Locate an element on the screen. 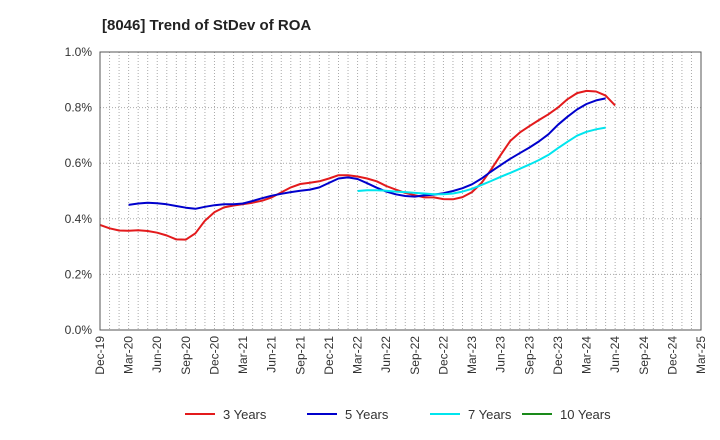  x-tick-label: Sep-24 is located at coordinates (644, 355).